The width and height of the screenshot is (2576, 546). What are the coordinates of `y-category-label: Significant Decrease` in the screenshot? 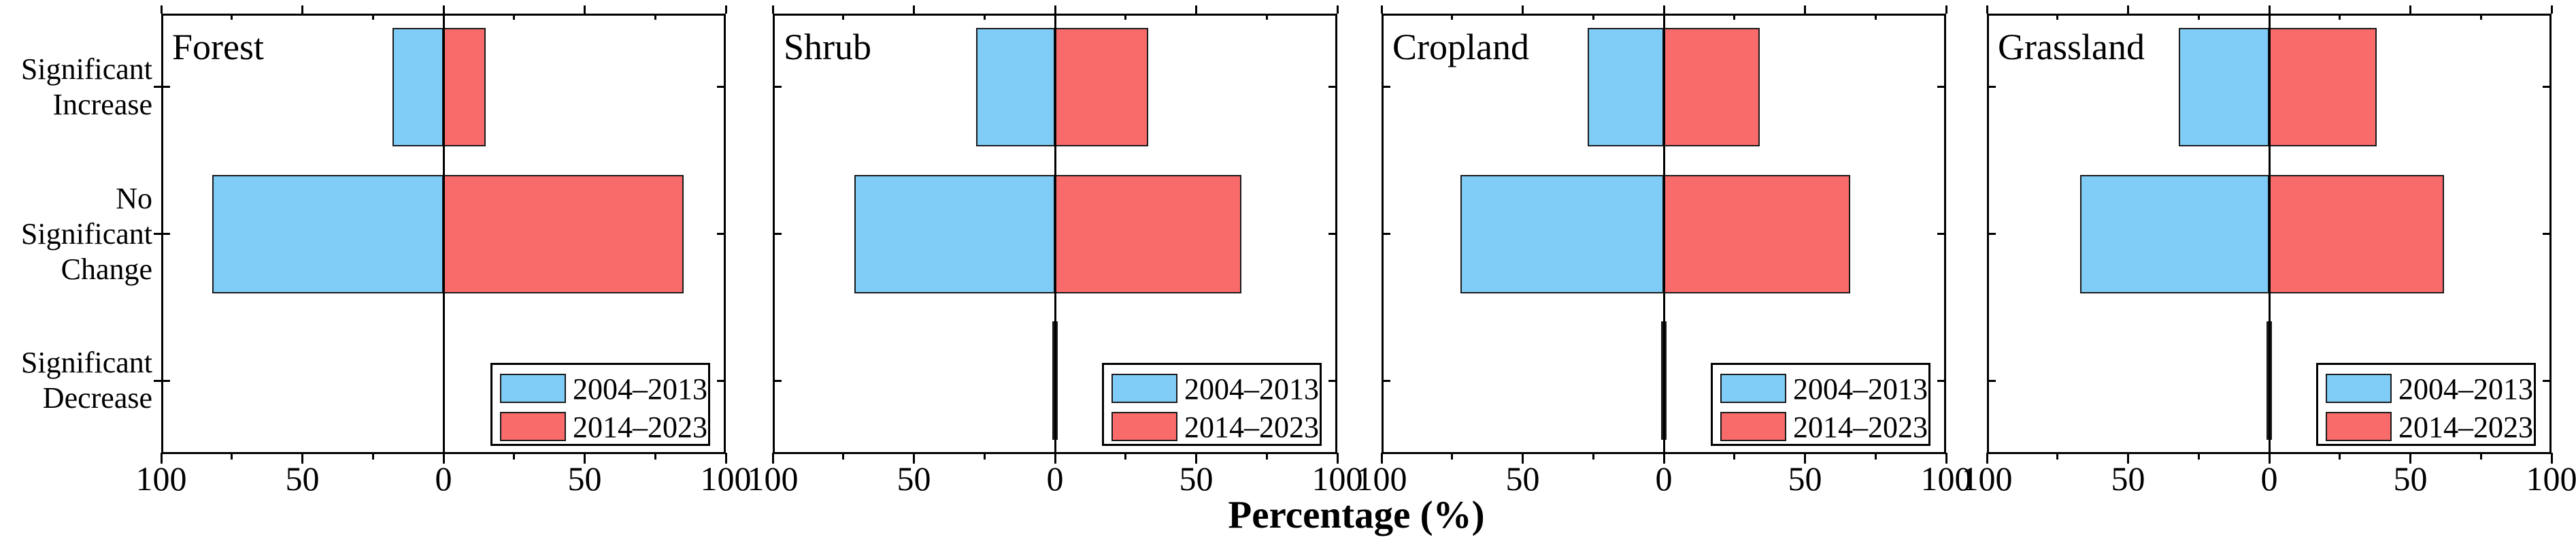 It's located at (86, 381).